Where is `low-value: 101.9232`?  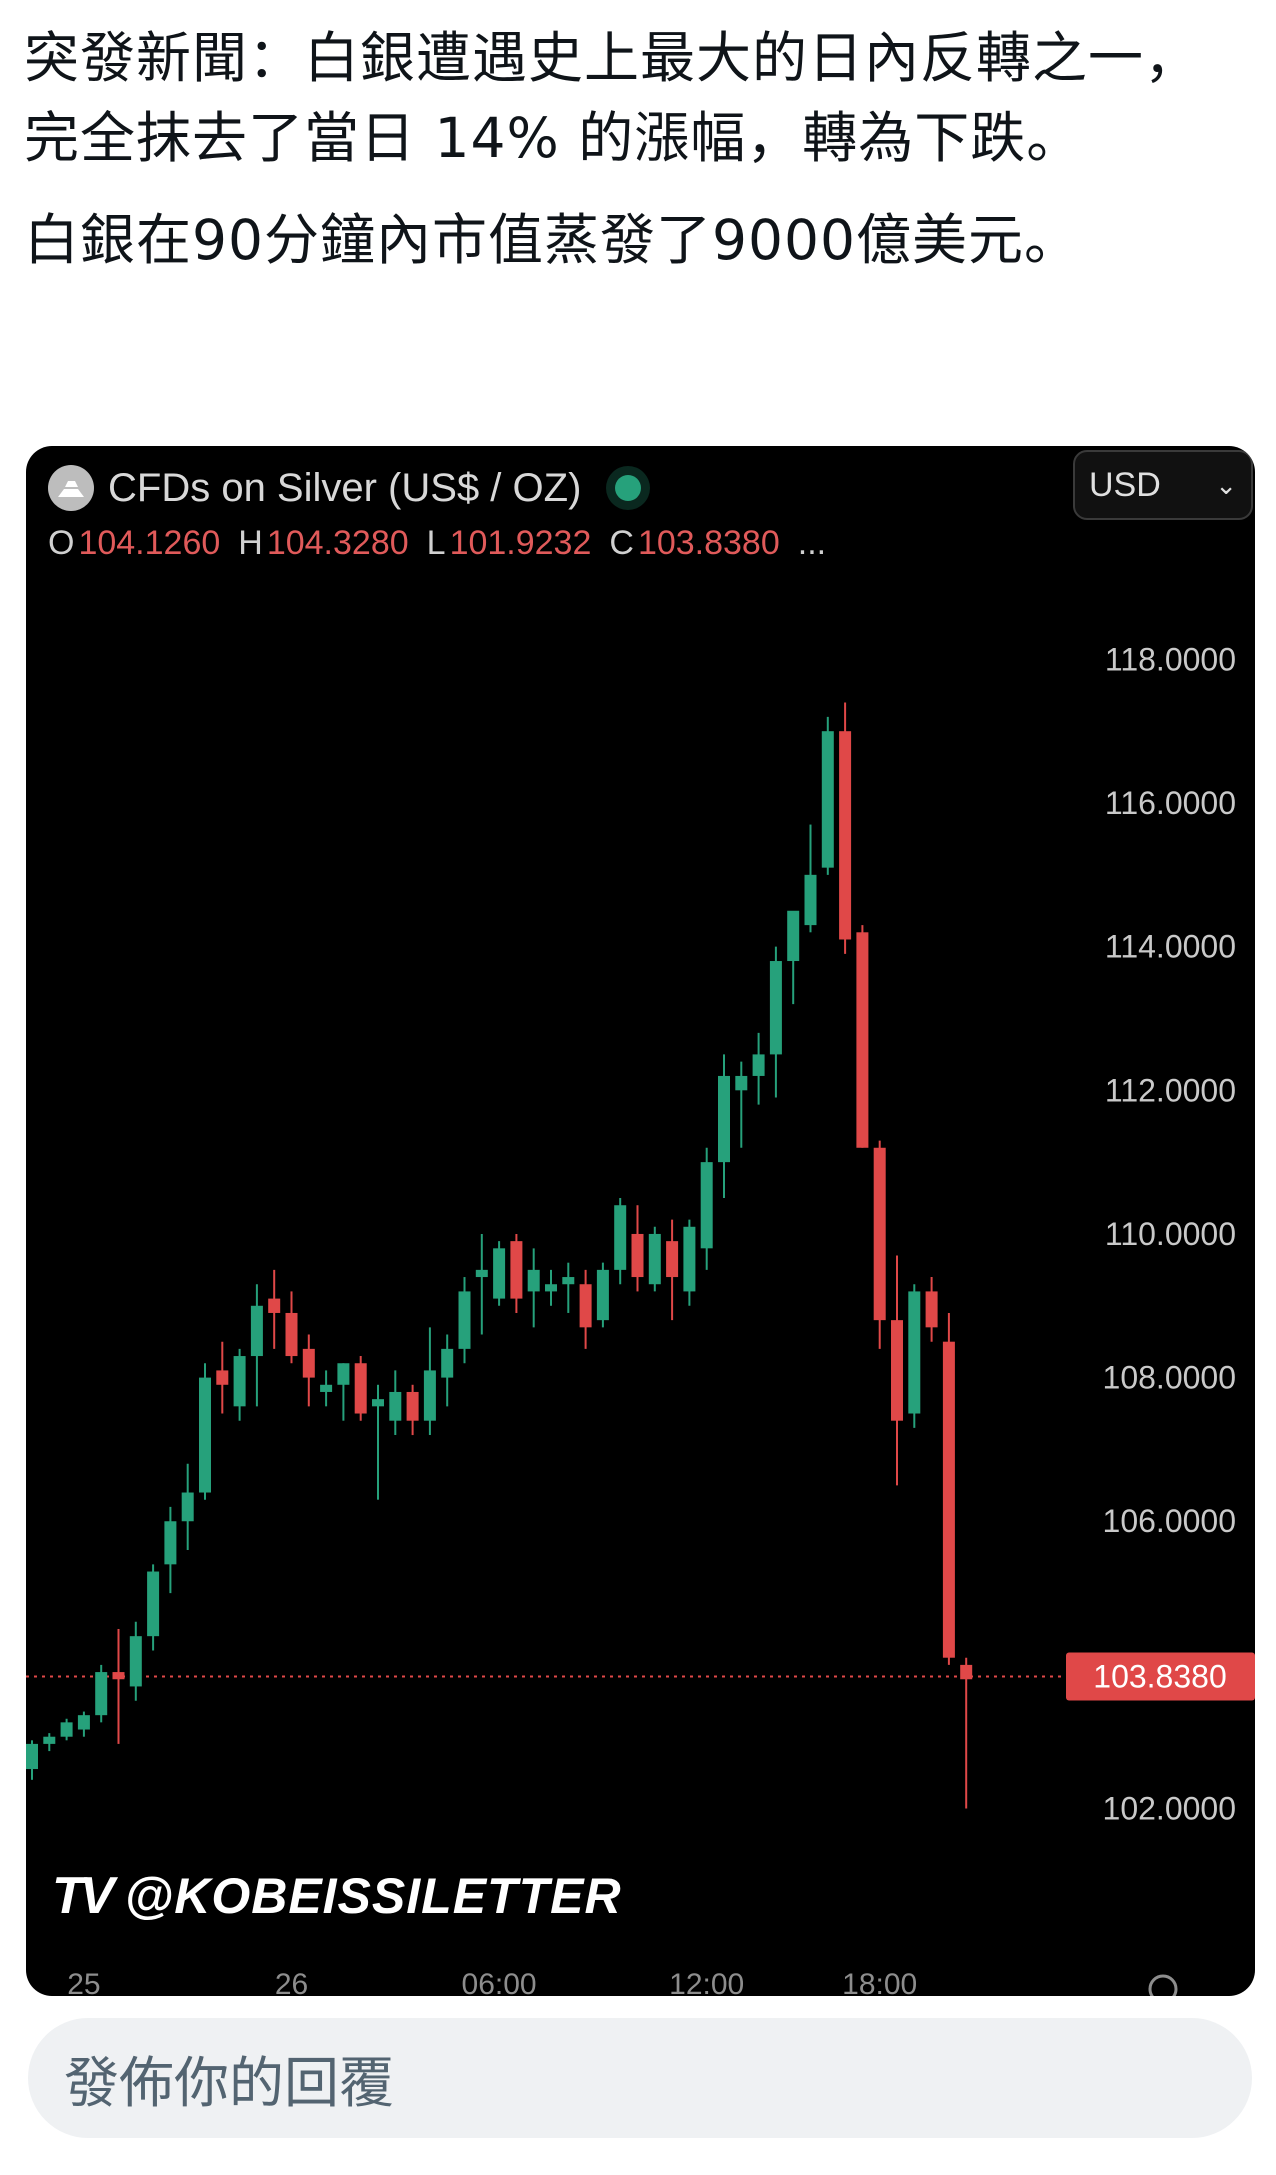 low-value: 101.9232 is located at coordinates (520, 542).